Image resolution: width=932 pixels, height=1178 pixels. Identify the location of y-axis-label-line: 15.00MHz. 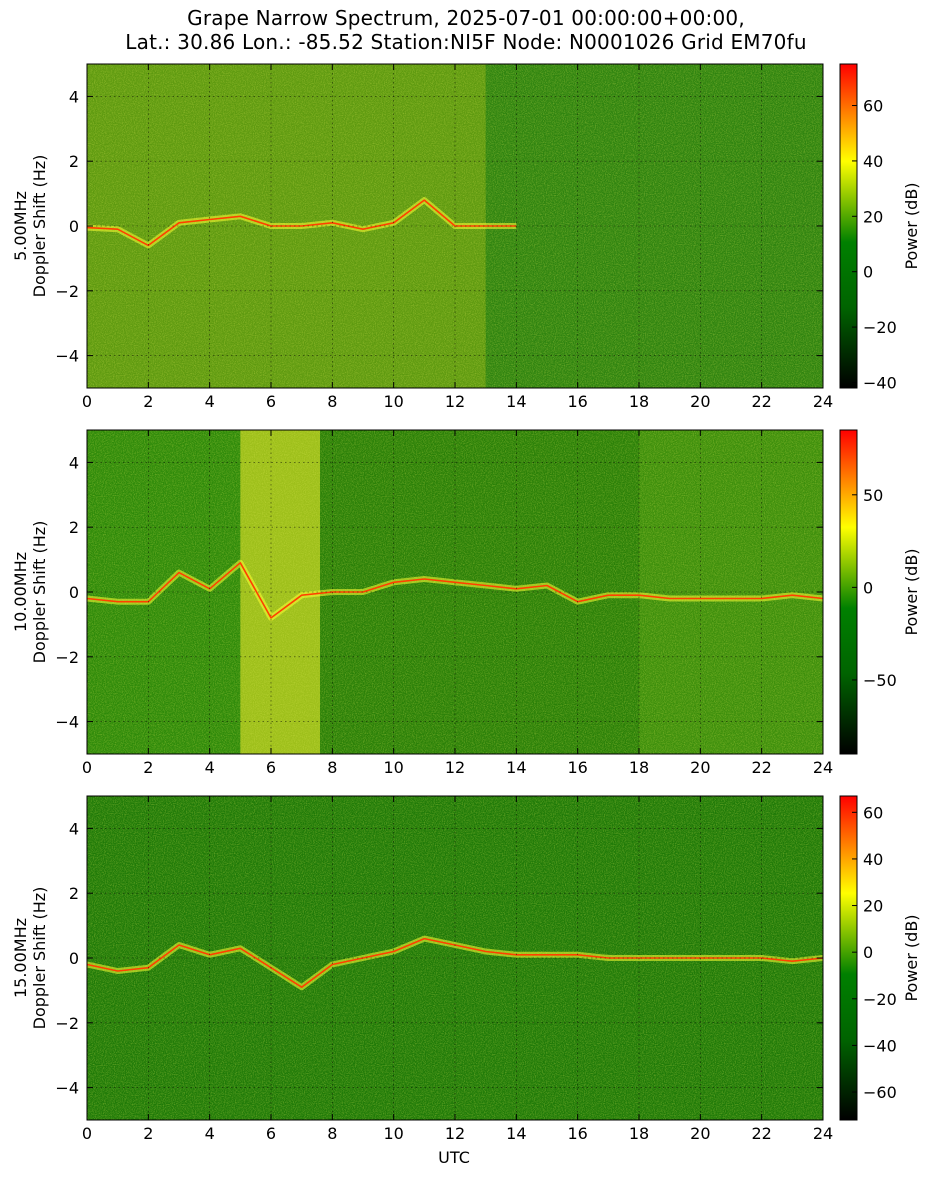
(20, 958).